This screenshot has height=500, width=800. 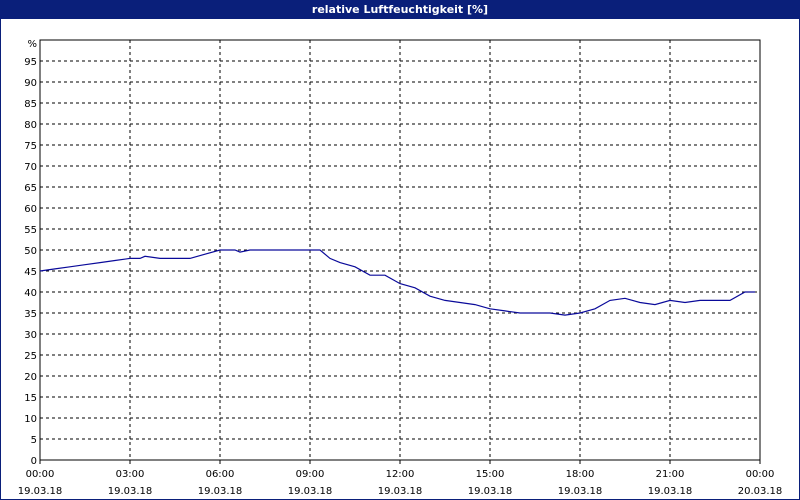 What do you see at coordinates (30, 293) in the screenshot?
I see `y-tick-label: 40` at bounding box center [30, 293].